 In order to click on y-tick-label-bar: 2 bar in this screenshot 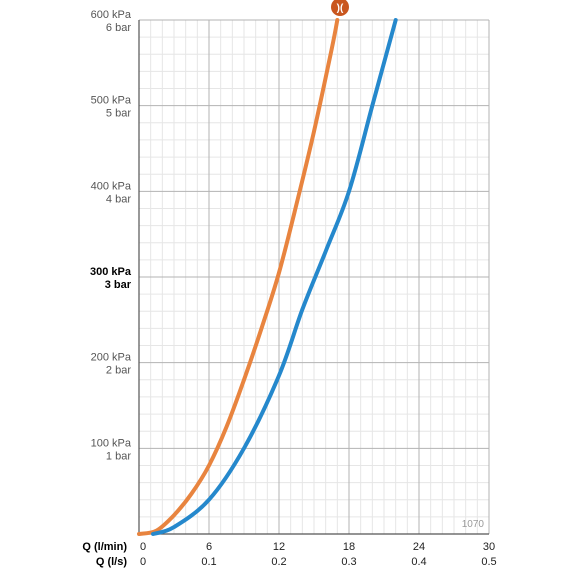, I will do `click(118, 371)`.